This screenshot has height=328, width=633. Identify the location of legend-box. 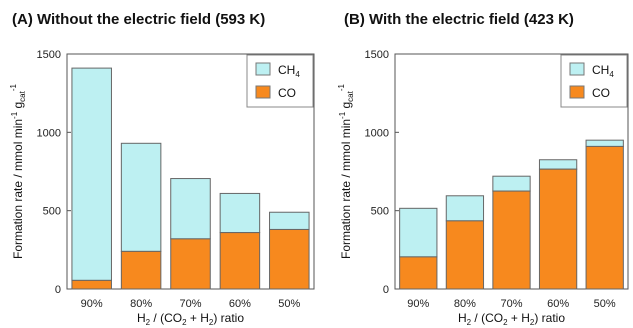
(594, 81).